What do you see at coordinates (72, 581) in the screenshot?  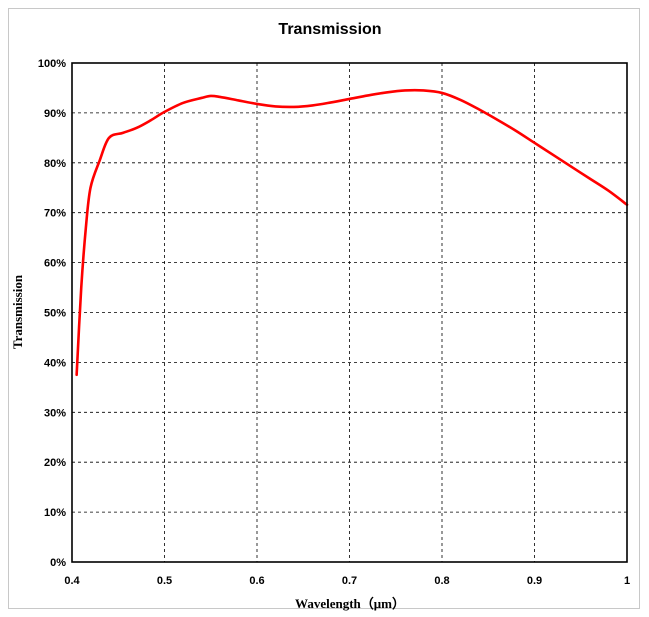 I see `x-tick-label: 0.4` at bounding box center [72, 581].